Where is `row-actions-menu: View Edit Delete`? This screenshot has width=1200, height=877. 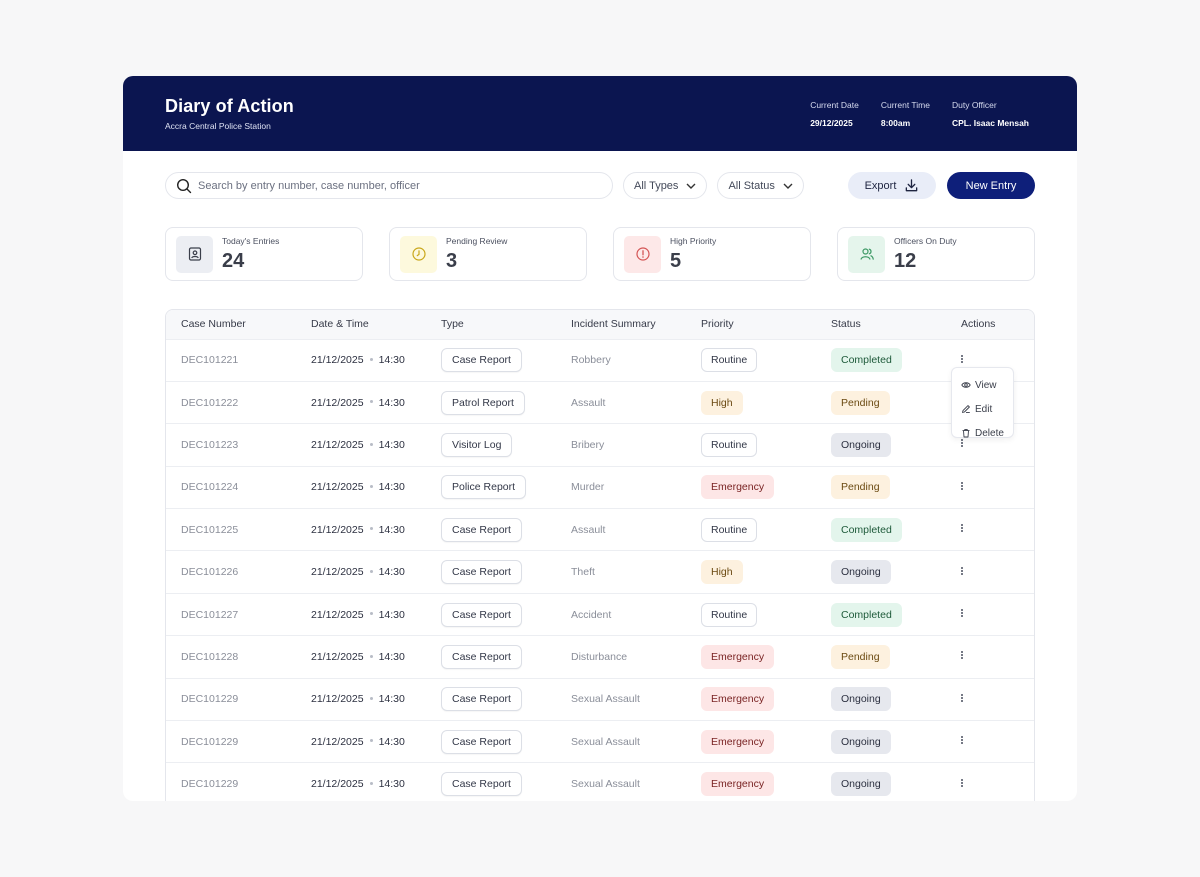 row-actions-menu: View Edit Delete is located at coordinates (982, 403).